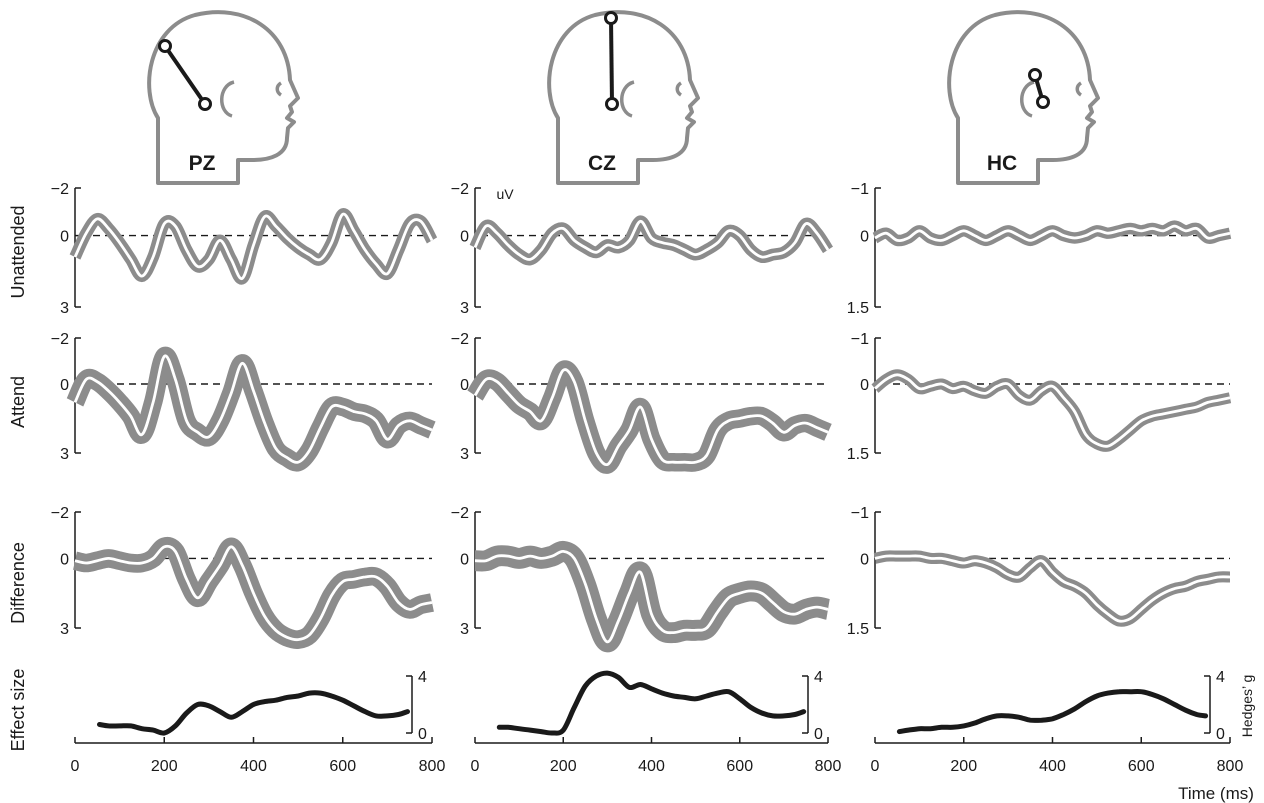 This screenshot has width=1264, height=803. What do you see at coordinates (202, 163) in the screenshot?
I see `head-label-pz: PZ` at bounding box center [202, 163].